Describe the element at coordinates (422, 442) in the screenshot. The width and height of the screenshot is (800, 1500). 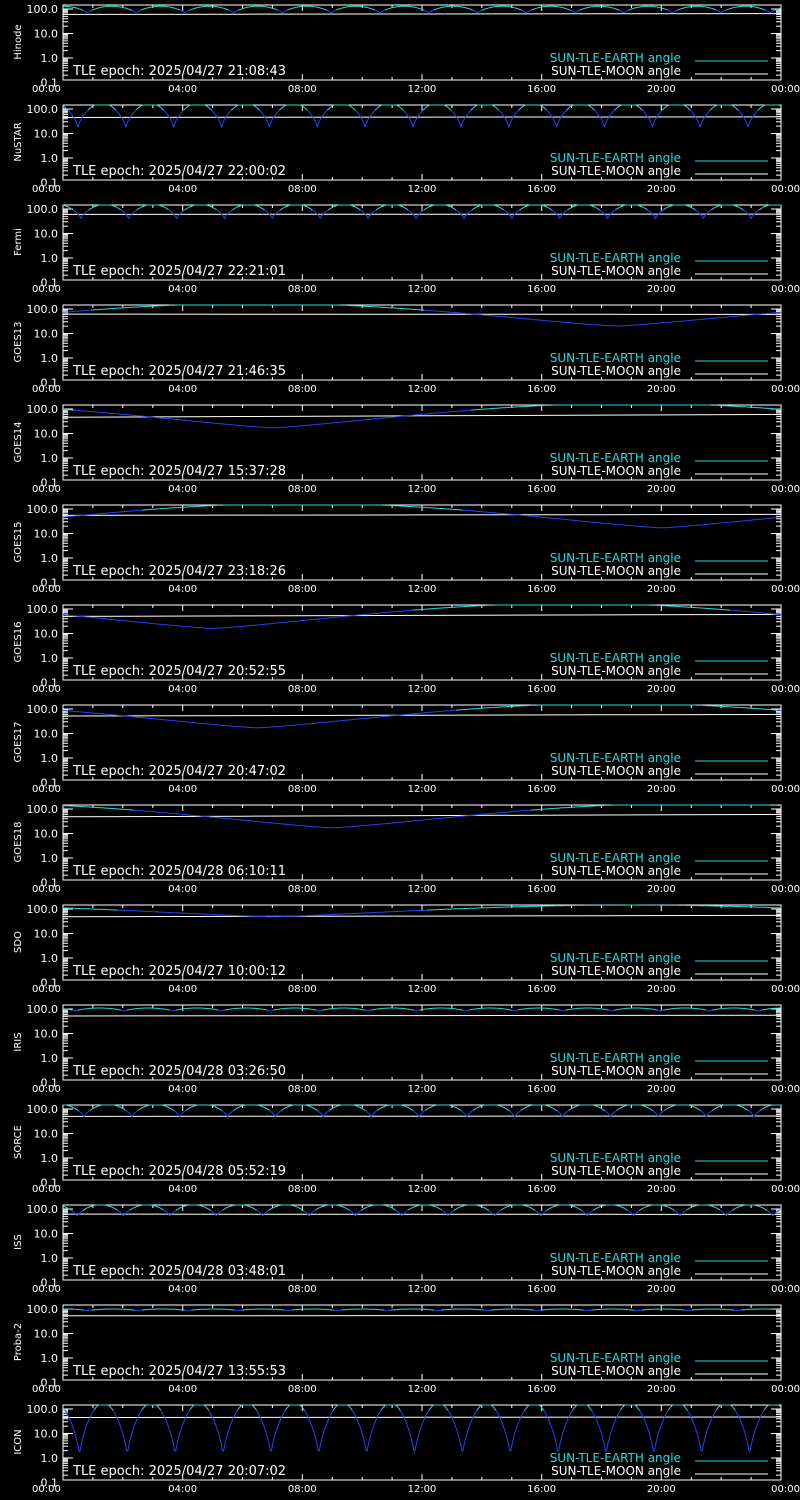
I see `y-minor-ticks` at that location.